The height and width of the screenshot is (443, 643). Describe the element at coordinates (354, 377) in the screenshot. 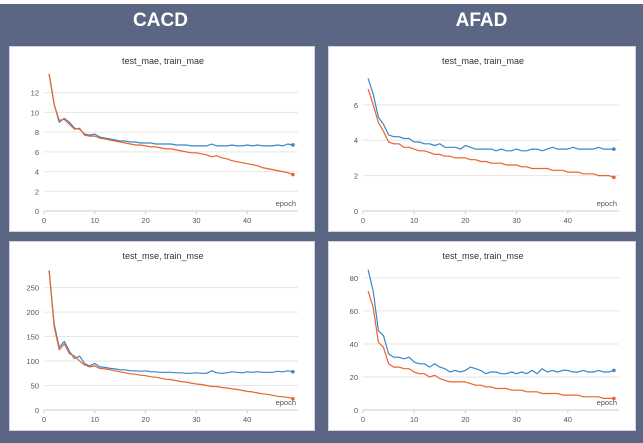

I see `y-tick-label: 20` at that location.